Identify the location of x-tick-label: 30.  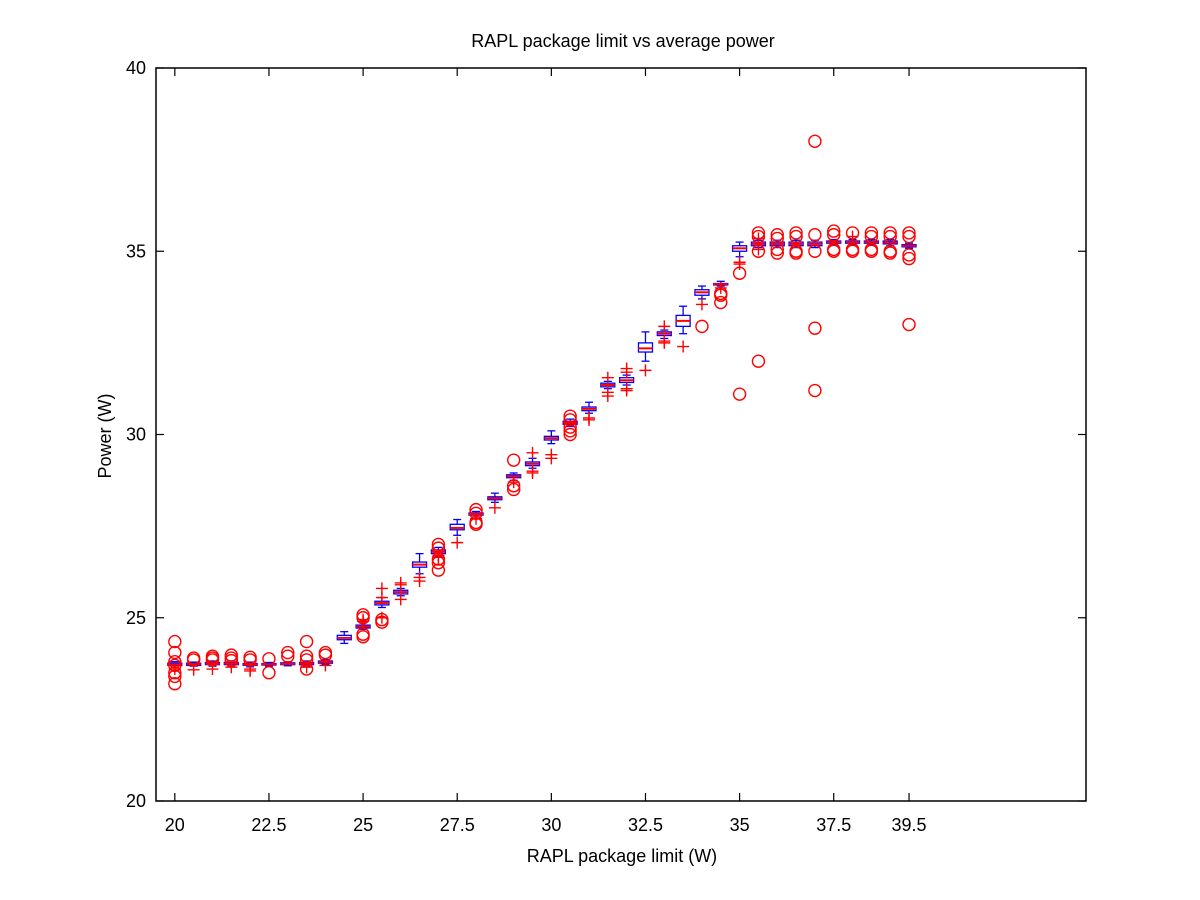
(551, 825).